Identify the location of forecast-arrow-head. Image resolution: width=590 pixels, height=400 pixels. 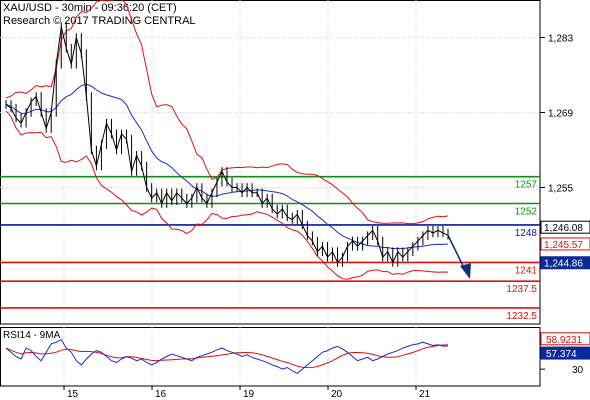
(465, 271).